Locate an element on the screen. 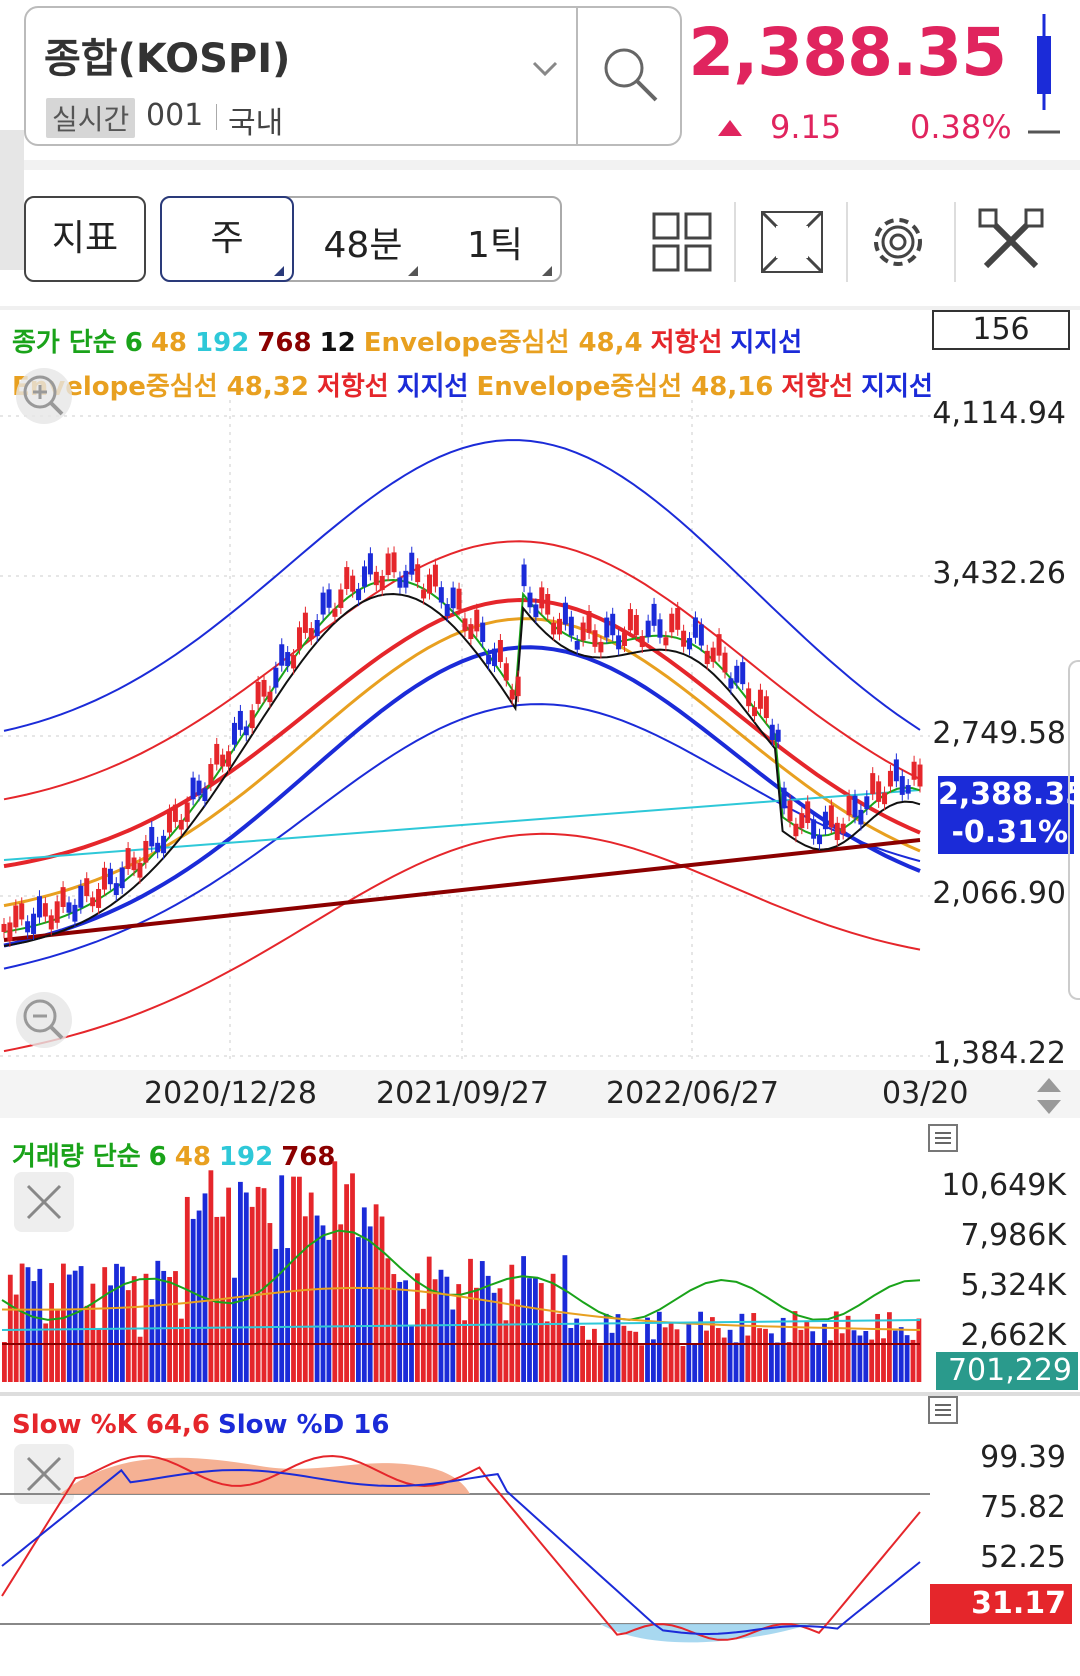 This screenshot has width=1080, height=1676. indicator-button: 지표 is located at coordinates (85, 239).